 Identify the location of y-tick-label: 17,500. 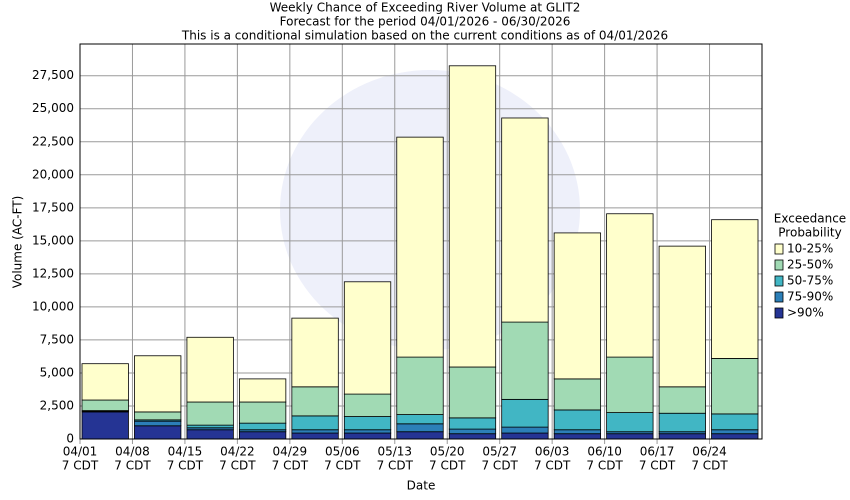
(53, 207).